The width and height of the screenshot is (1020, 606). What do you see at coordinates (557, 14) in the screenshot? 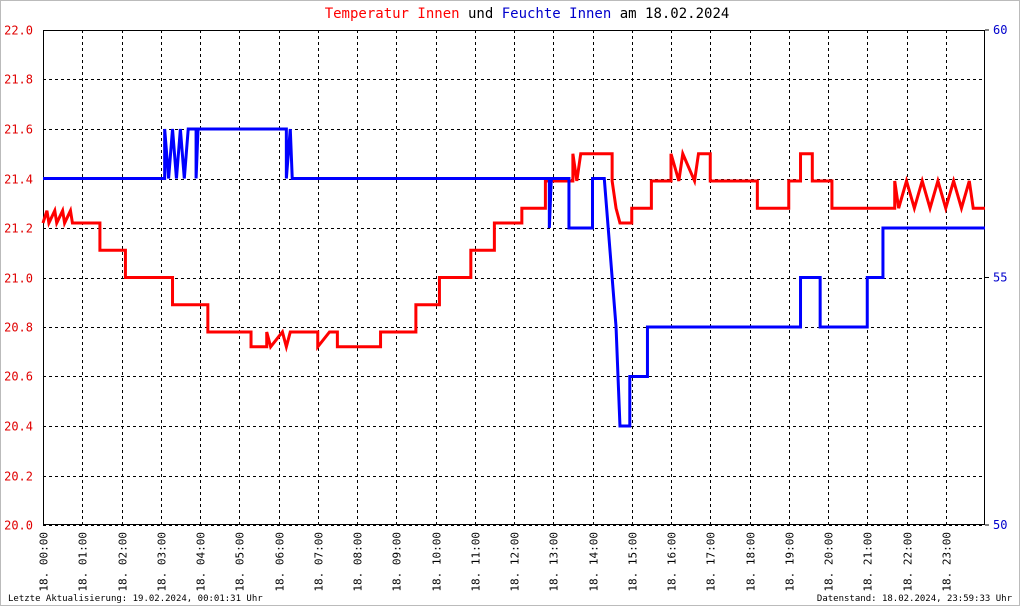
I see `title-hum: Feuchte Innen` at bounding box center [557, 14].